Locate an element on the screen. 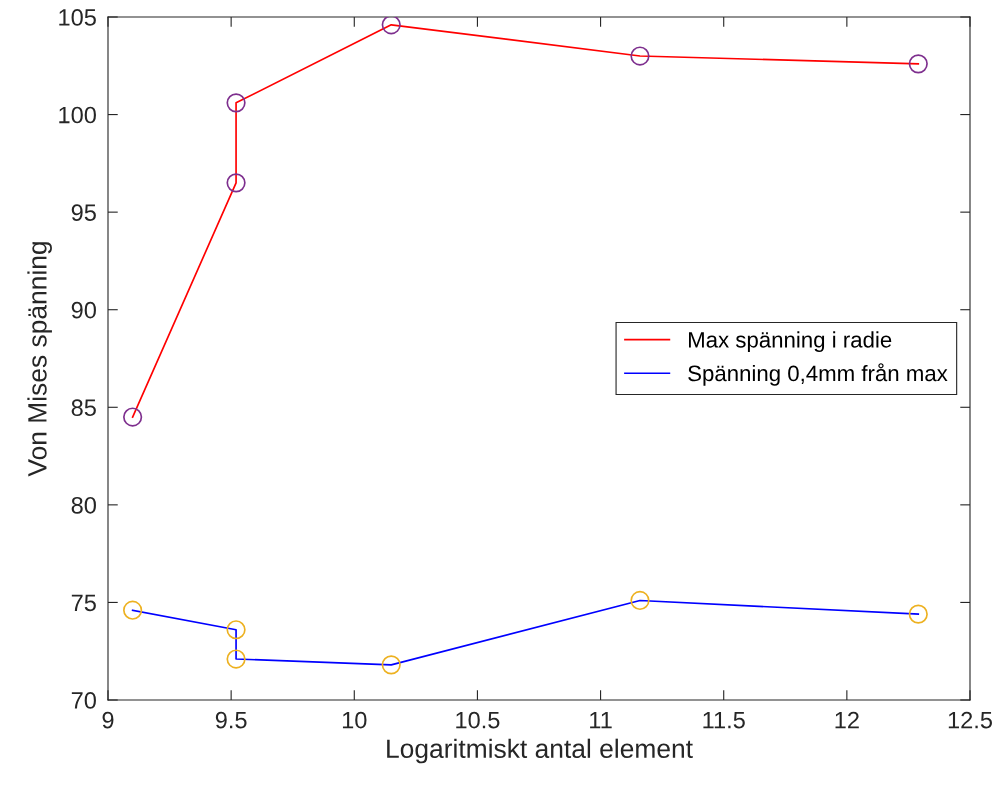 The width and height of the screenshot is (1007, 792). y-tick-label: 90 is located at coordinates (83, 310).